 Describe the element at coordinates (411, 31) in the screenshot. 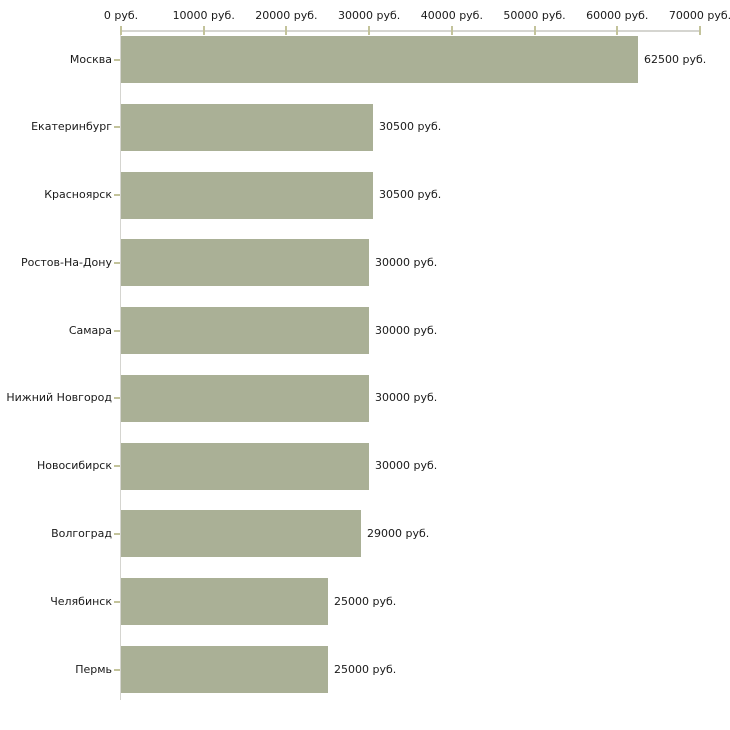

I see `x-axis-line` at that location.